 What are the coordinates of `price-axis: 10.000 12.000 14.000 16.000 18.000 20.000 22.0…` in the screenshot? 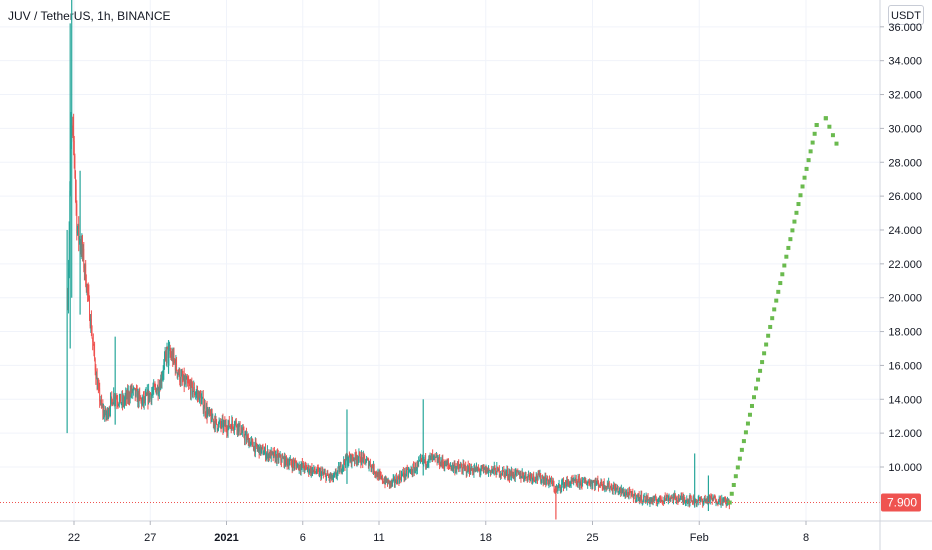 It's located at (900, 275).